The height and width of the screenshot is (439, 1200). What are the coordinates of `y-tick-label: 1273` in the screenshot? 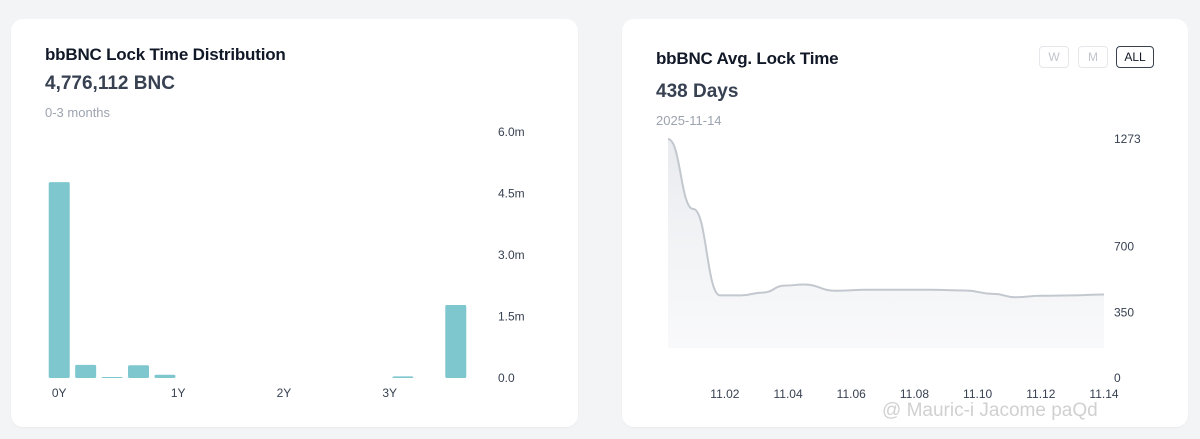 It's located at (1127, 139).